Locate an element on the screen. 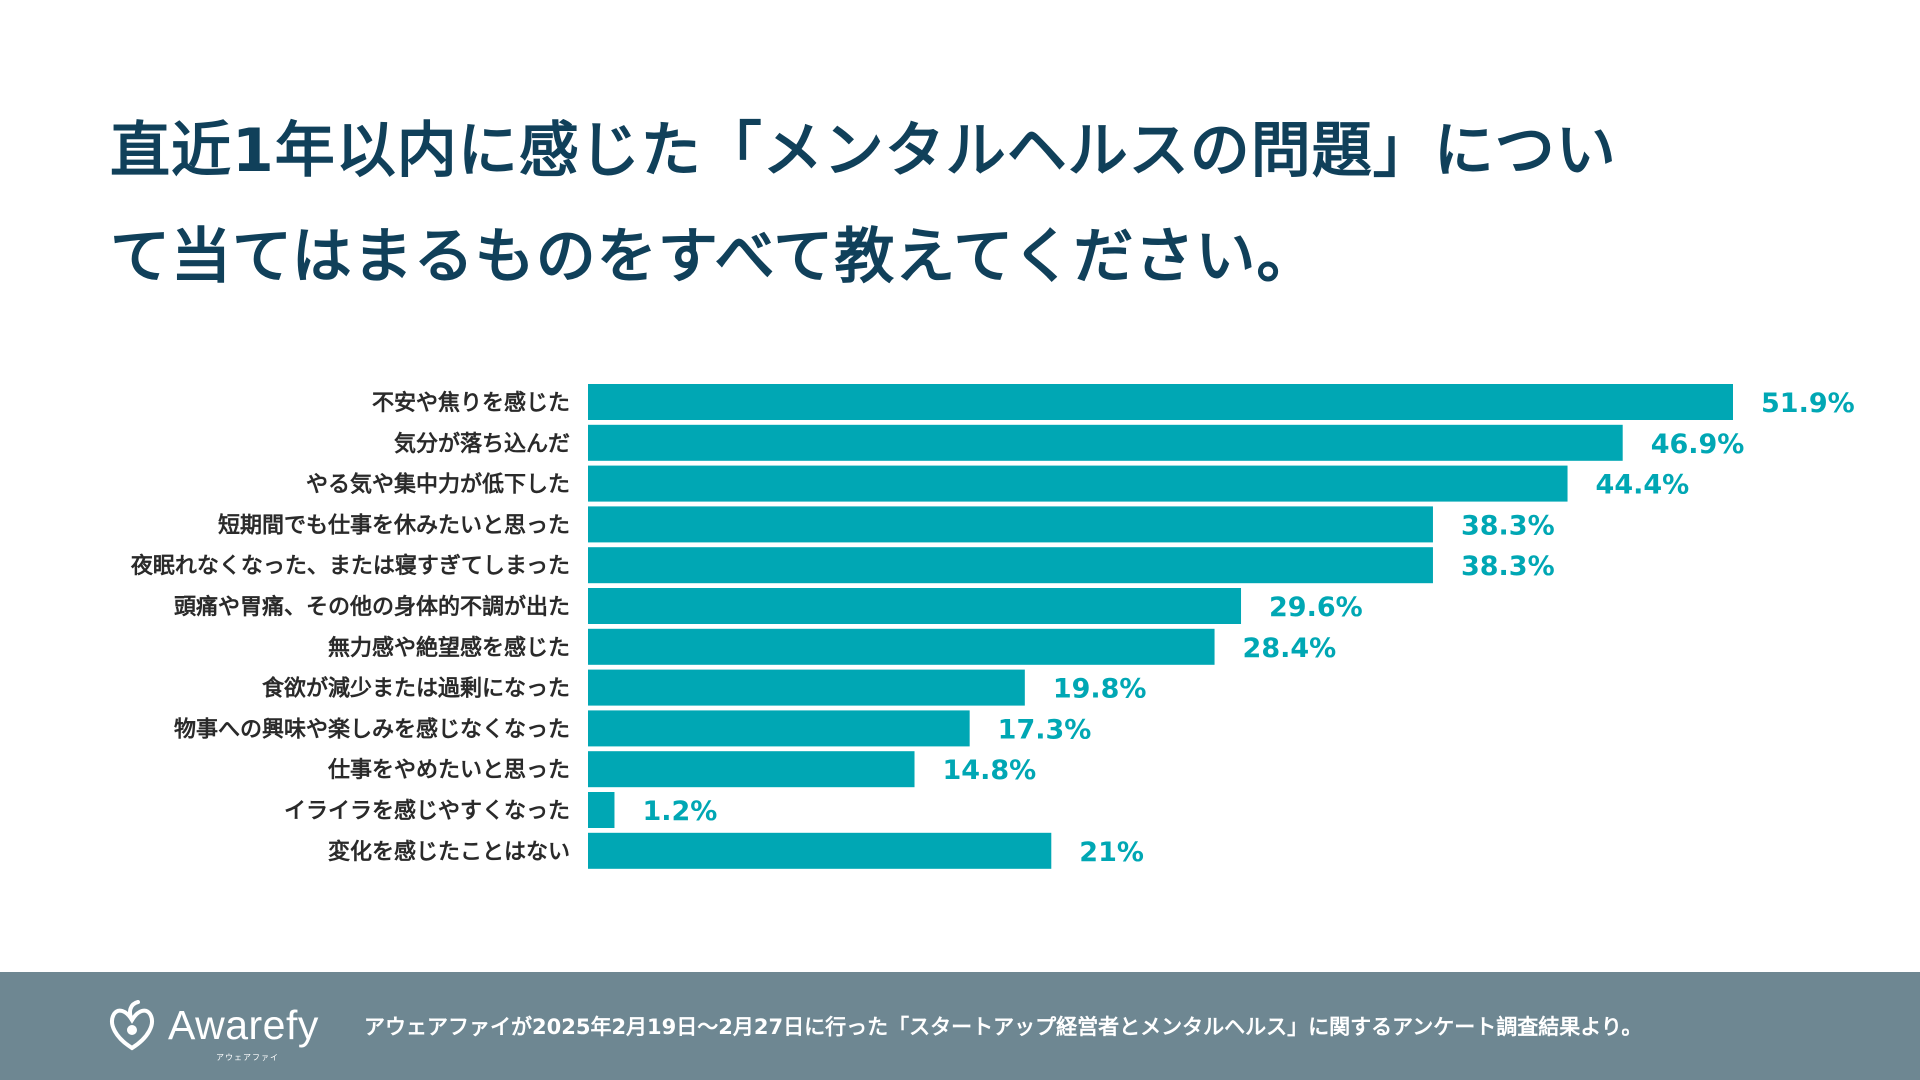 The height and width of the screenshot is (1080, 1920). awarefy-logo: Awarefy アウェアファイ is located at coordinates (219, 1029).